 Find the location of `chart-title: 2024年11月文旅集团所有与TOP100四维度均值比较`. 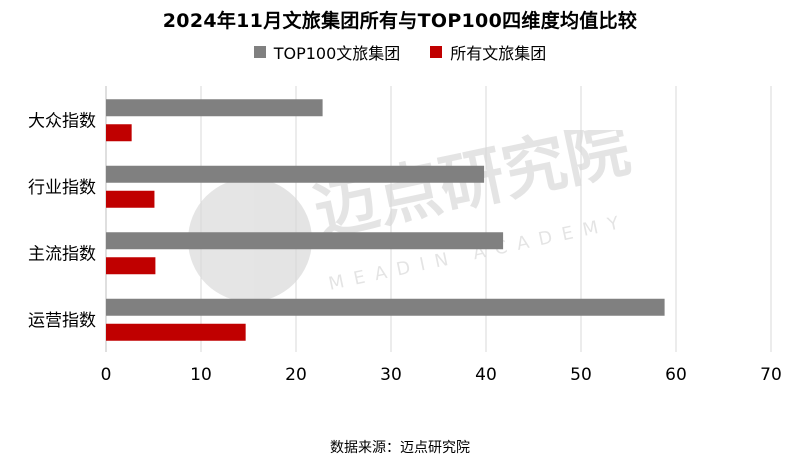

chart-title: 2024年11月文旅集团所有与TOP100四维度均值比较 is located at coordinates (400, 21).